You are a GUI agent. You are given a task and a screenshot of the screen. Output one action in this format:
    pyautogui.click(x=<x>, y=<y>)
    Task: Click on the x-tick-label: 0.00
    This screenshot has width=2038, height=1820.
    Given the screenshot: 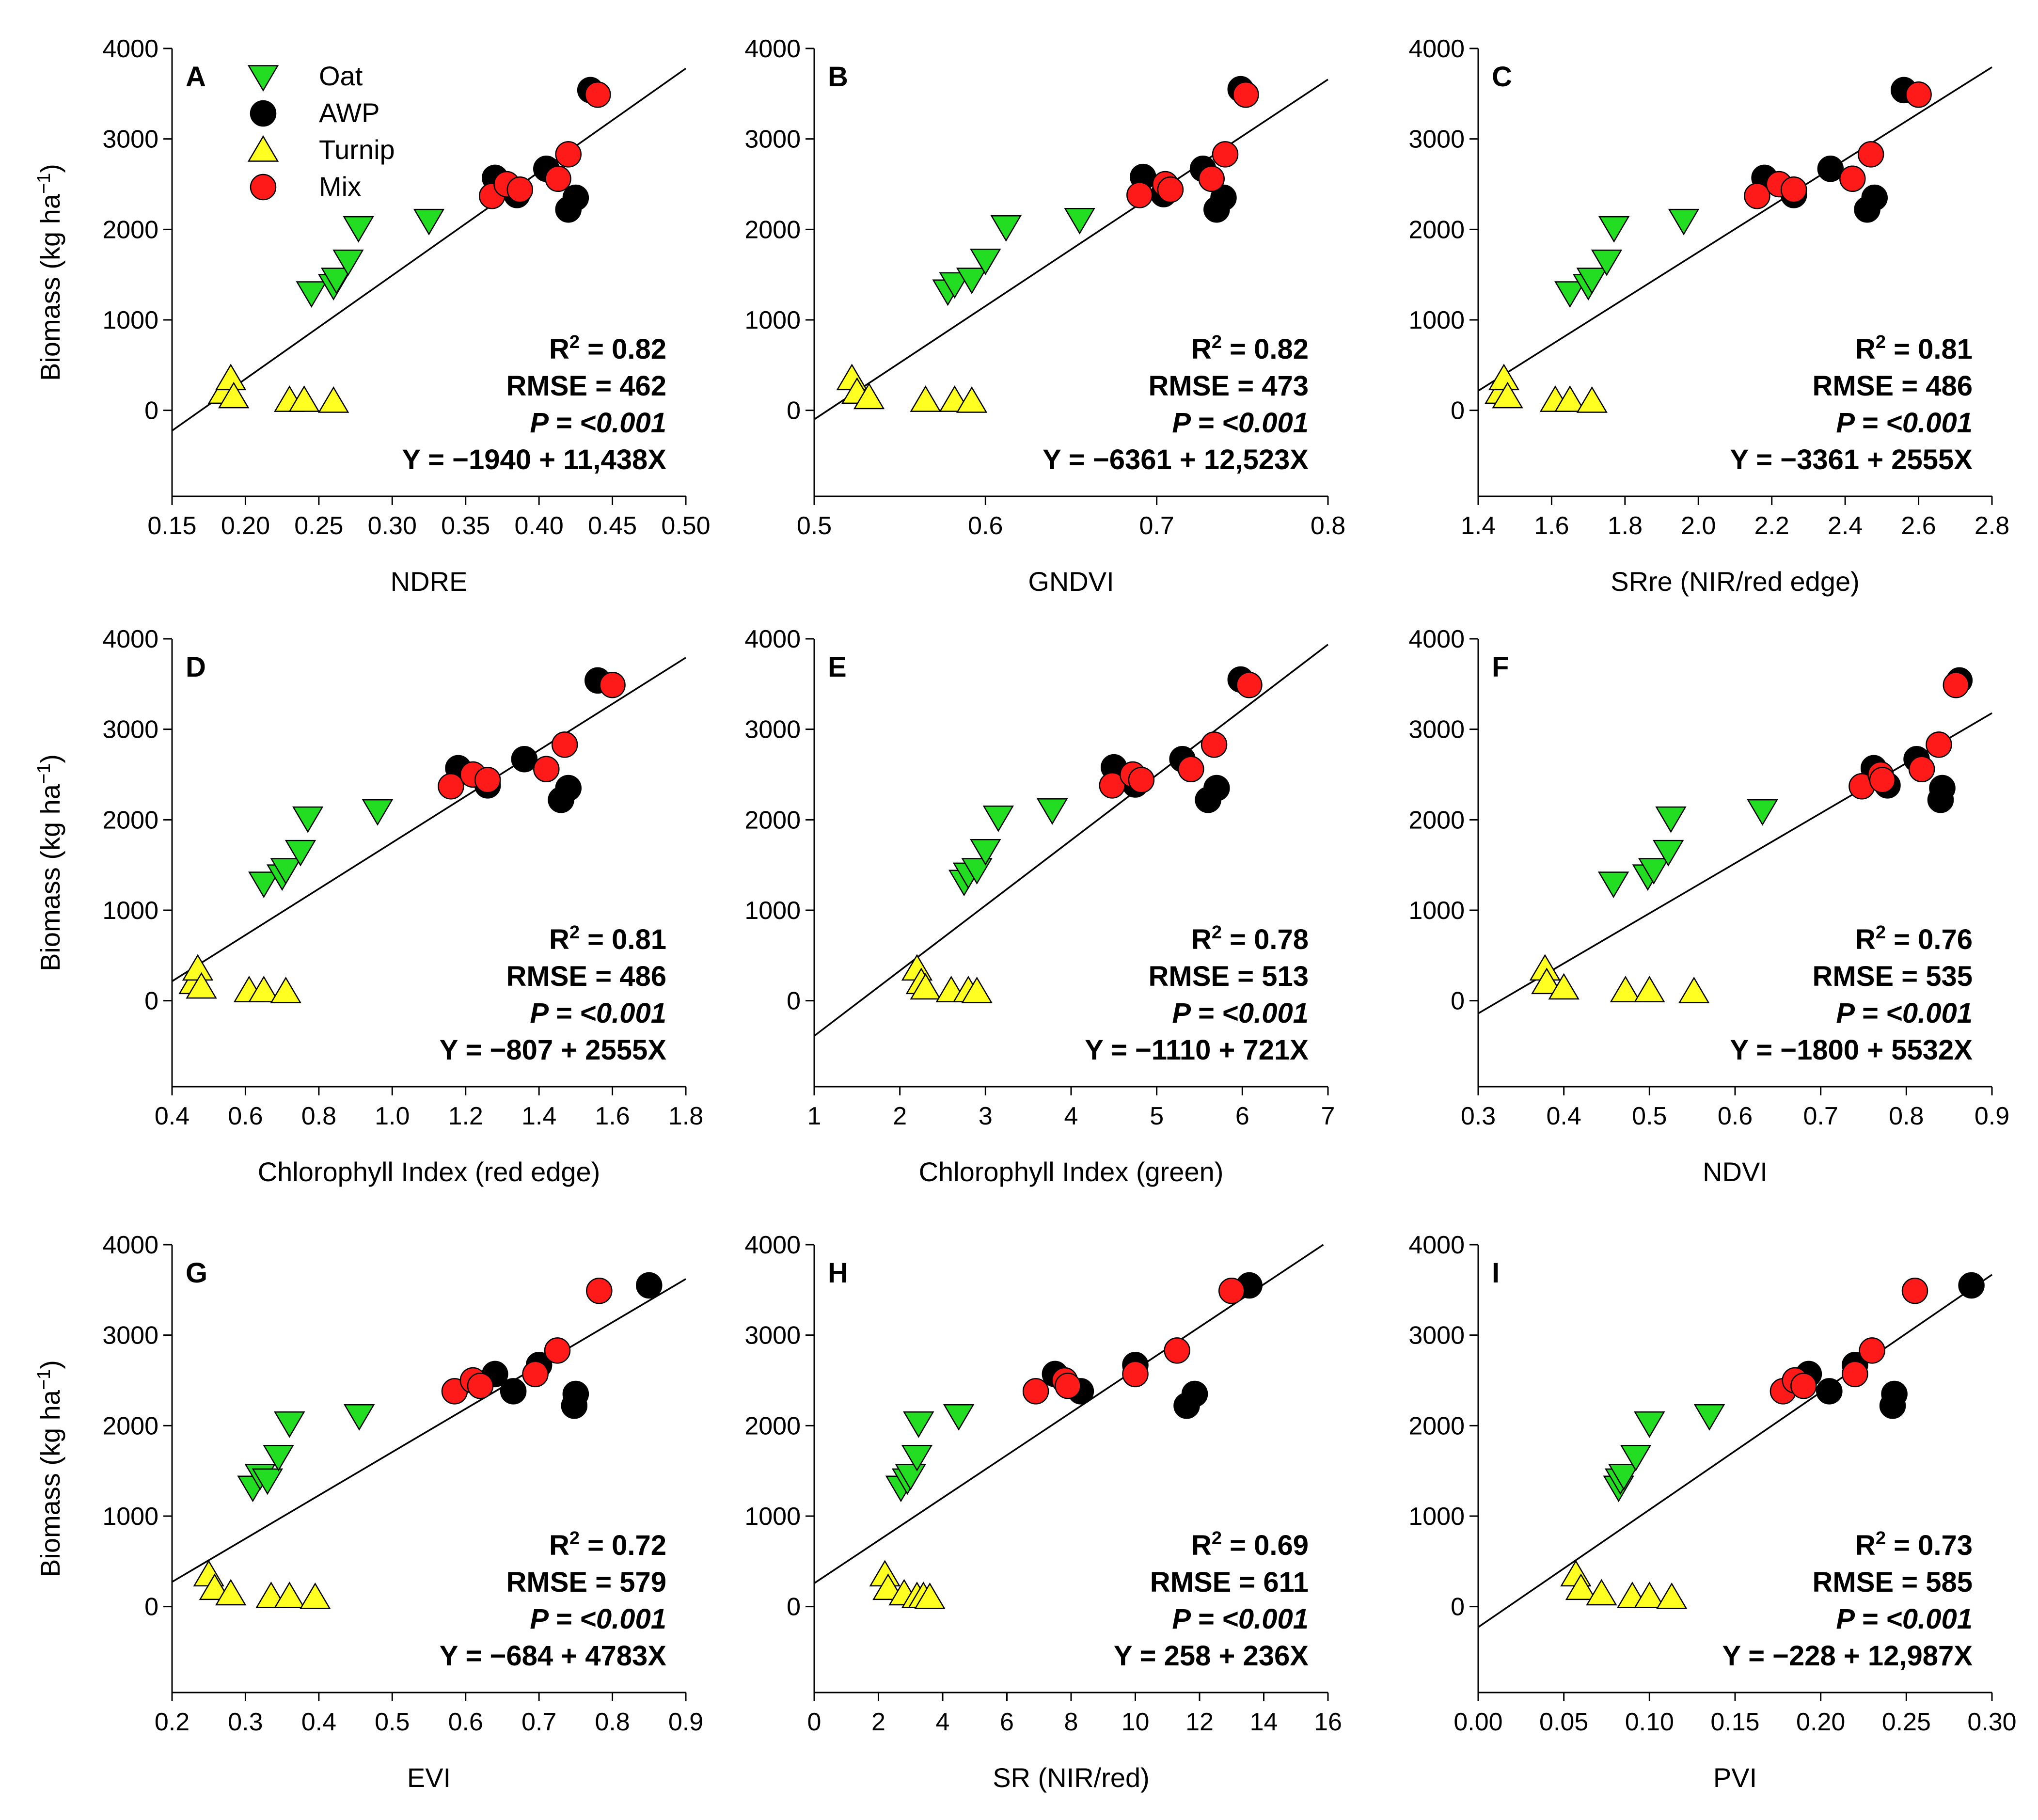 What is the action you would take?
    pyautogui.click(x=1477, y=1722)
    